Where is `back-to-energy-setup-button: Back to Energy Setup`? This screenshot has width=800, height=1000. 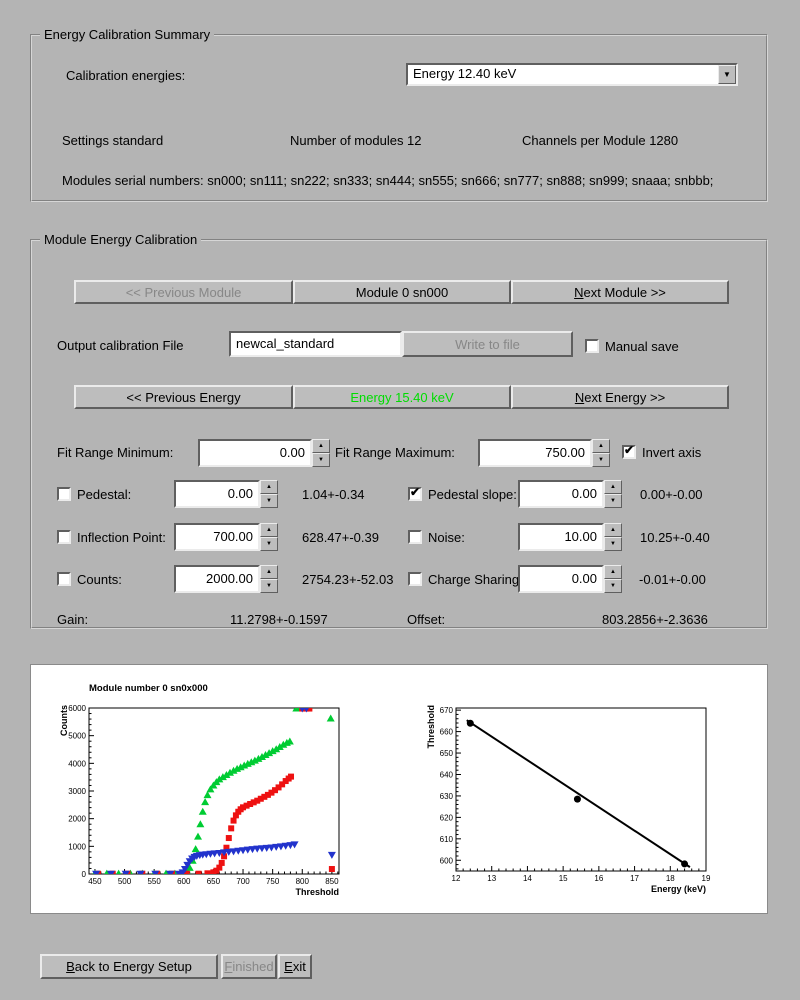 back-to-energy-setup-button: Back to Energy Setup is located at coordinates (129, 966).